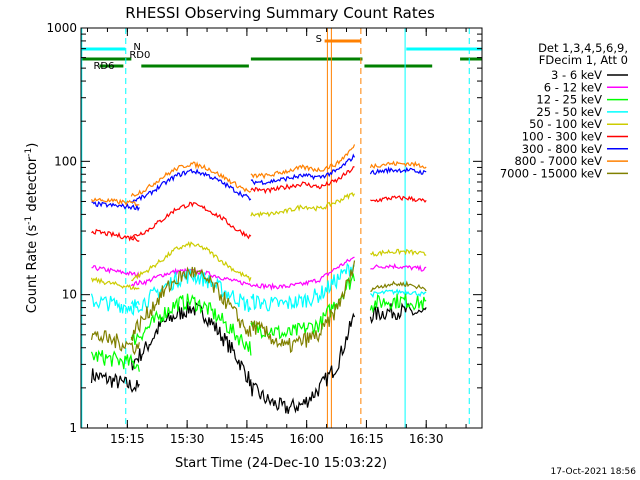  I want to click on legend-label: 300 - 800 keV, so click(562, 149).